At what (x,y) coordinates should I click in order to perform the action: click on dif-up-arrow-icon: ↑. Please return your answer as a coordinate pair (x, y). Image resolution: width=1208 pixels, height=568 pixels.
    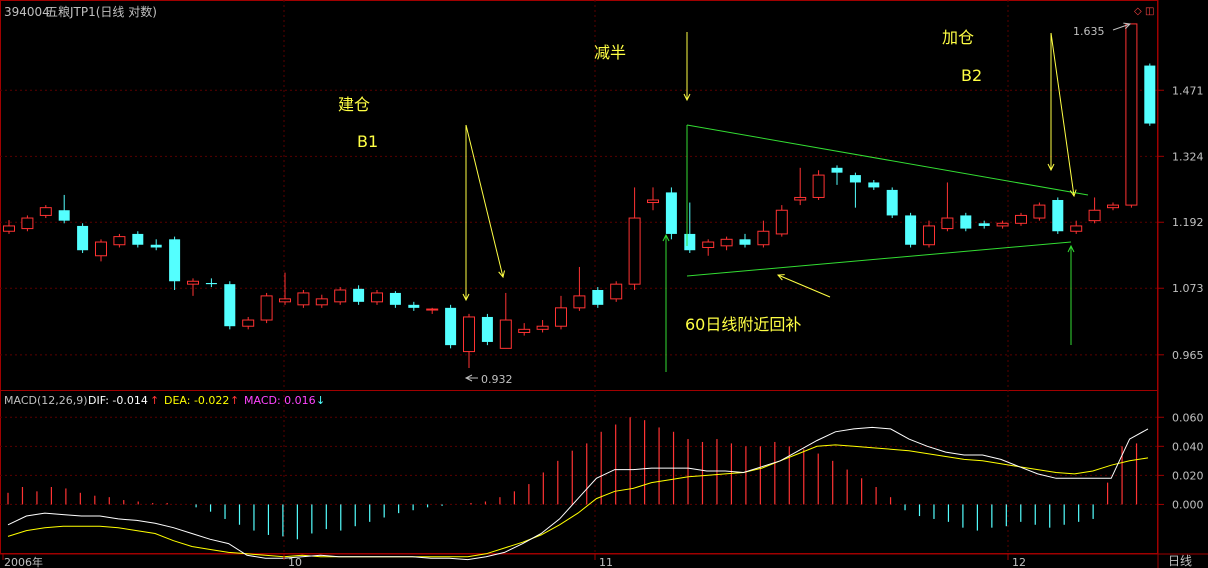
    Looking at the image, I should click on (154, 400).